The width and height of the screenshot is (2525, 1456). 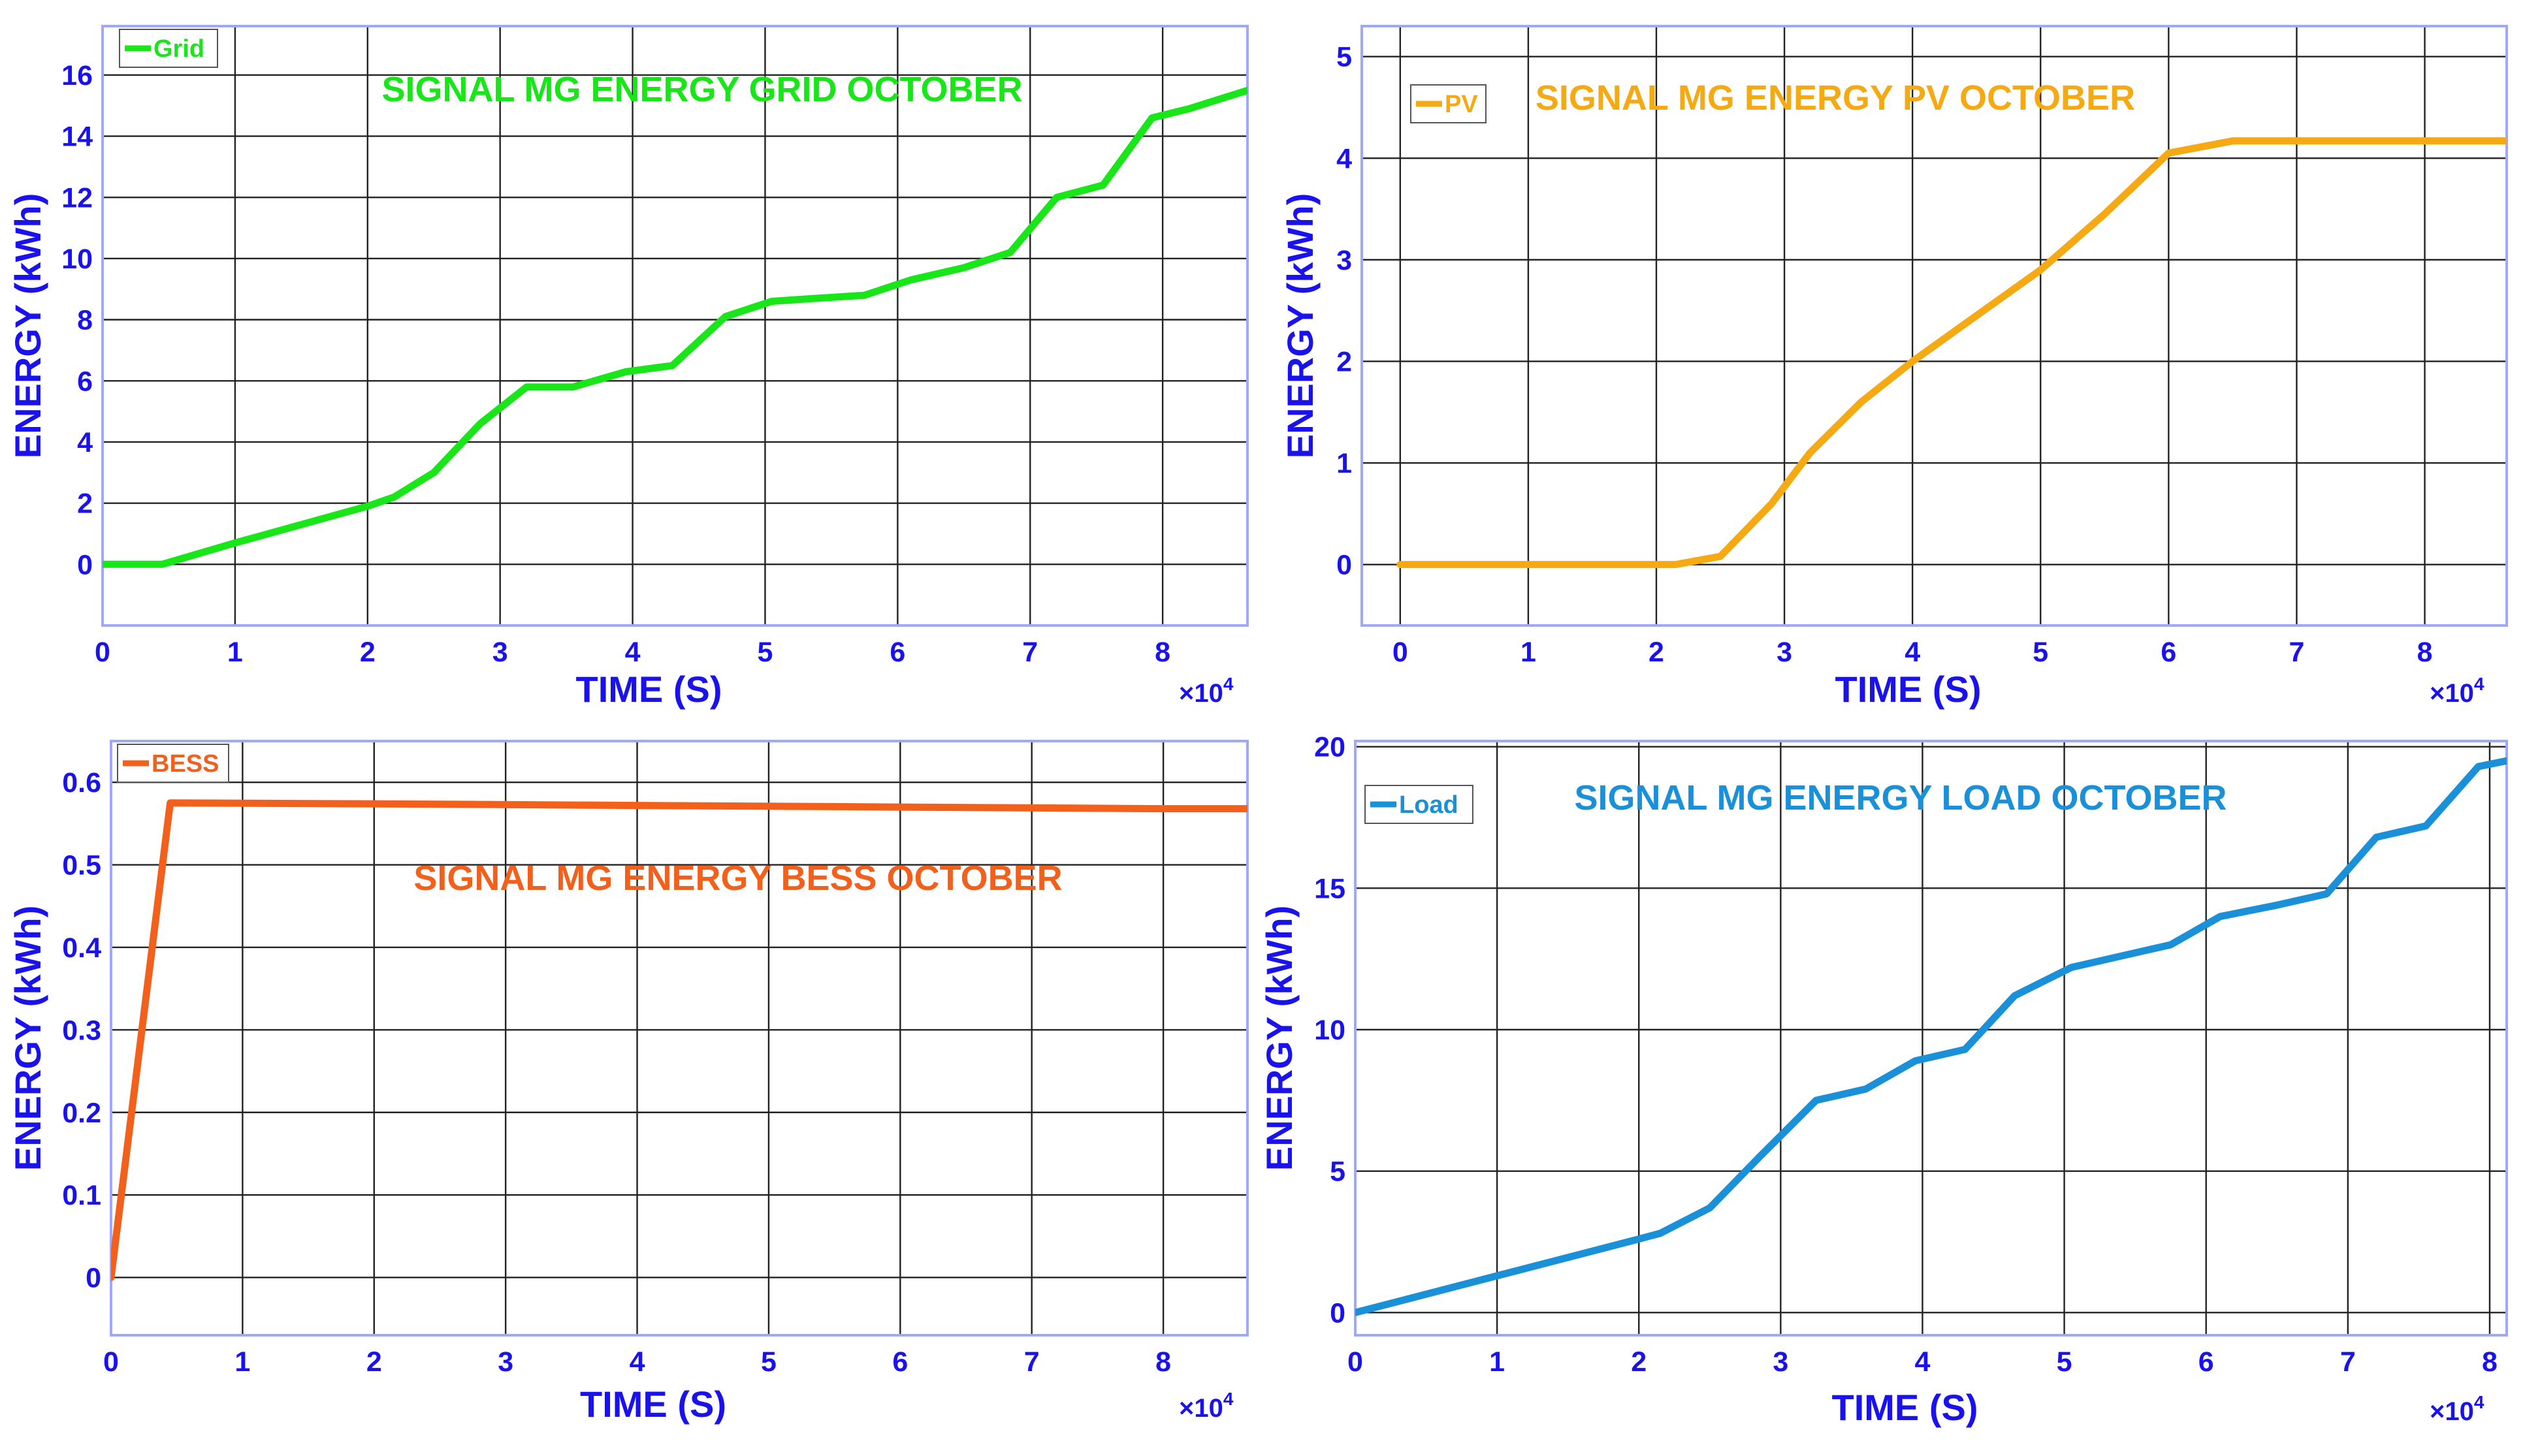 I want to click on chart-title: SIGNAL MG ENERGY LOAD OCTOBER, so click(x=1900, y=798).